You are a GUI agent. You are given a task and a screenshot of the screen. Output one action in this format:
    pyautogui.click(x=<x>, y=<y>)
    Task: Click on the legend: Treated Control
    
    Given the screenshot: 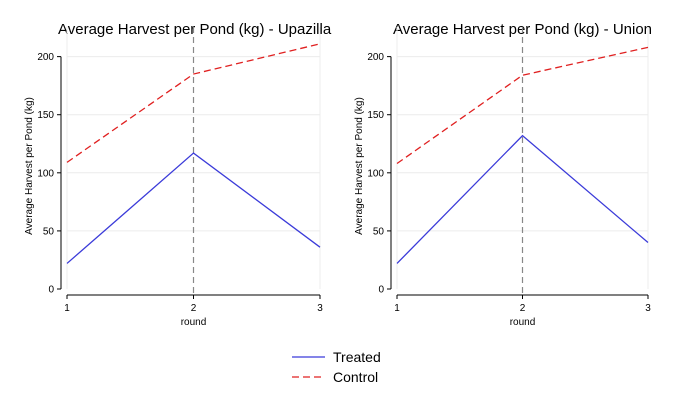 What is the action you would take?
    pyautogui.click(x=336, y=367)
    